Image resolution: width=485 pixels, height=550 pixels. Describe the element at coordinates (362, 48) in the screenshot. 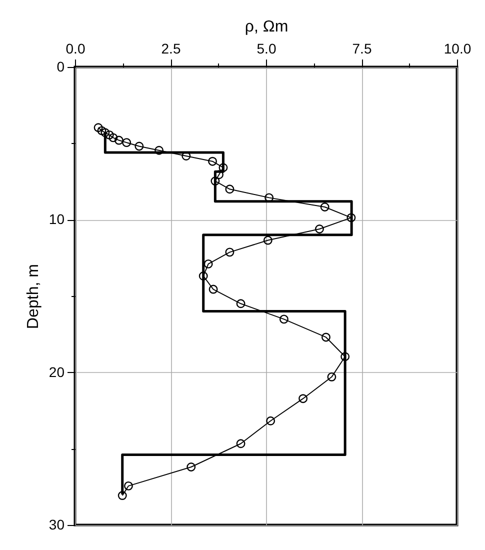

I see `x-tick-label: 7.5` at that location.